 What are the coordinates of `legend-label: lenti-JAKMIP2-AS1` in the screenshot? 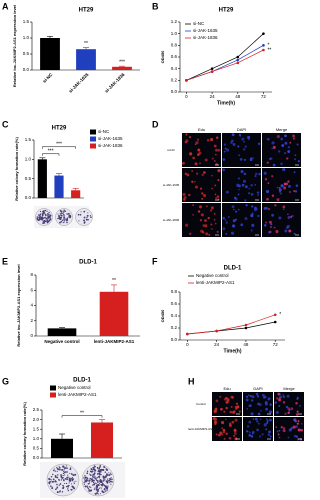 It's located at (77, 394).